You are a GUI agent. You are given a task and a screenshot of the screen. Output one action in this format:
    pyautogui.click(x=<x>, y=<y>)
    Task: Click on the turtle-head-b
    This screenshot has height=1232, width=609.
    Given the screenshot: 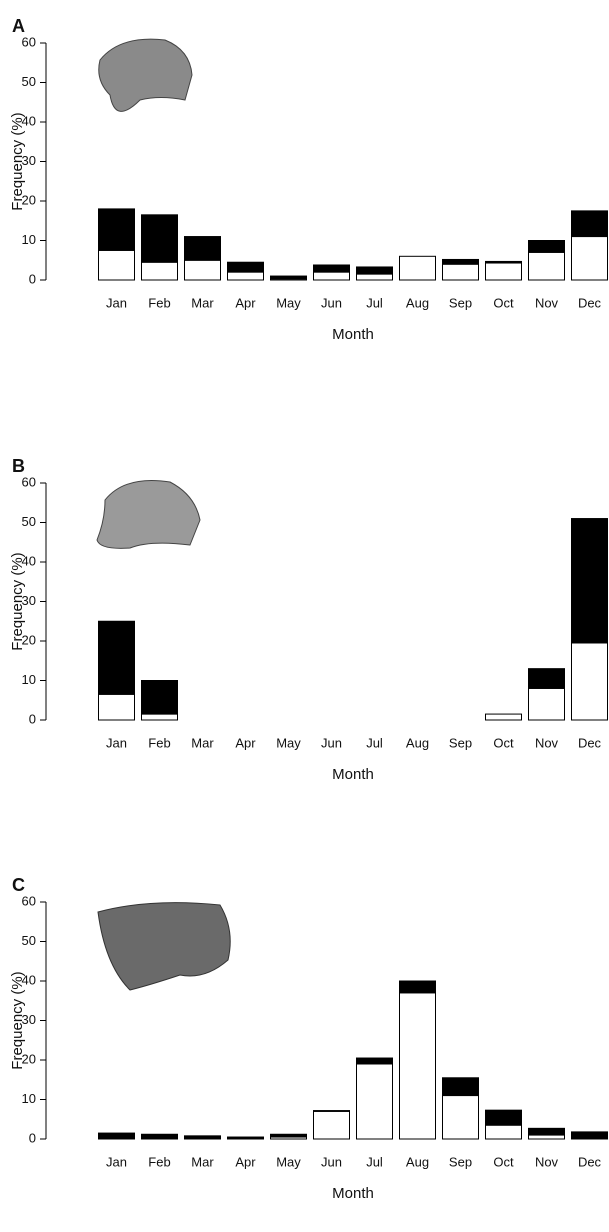 What is the action you would take?
    pyautogui.click(x=148, y=514)
    